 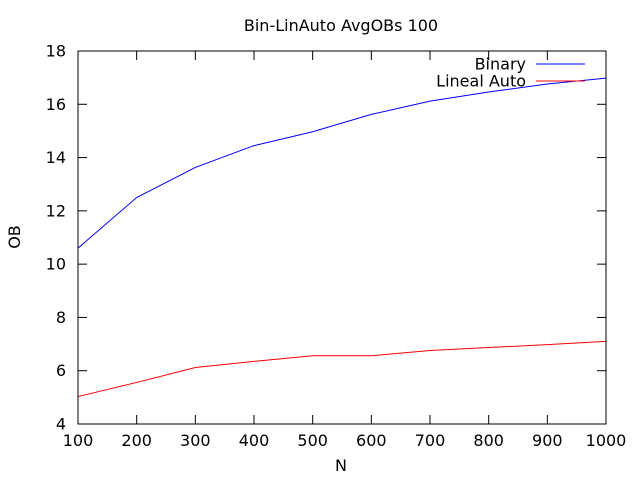 I want to click on y-tick-label: 18, so click(x=56, y=51).